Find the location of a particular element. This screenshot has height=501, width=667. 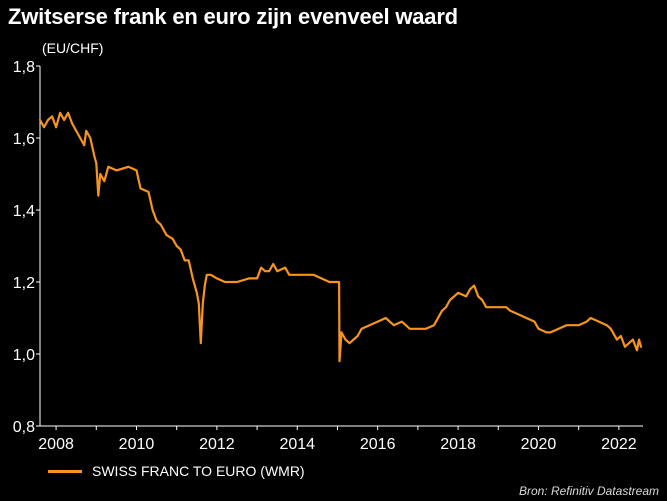

y-tick-label: 1,6 is located at coordinates (24, 139).